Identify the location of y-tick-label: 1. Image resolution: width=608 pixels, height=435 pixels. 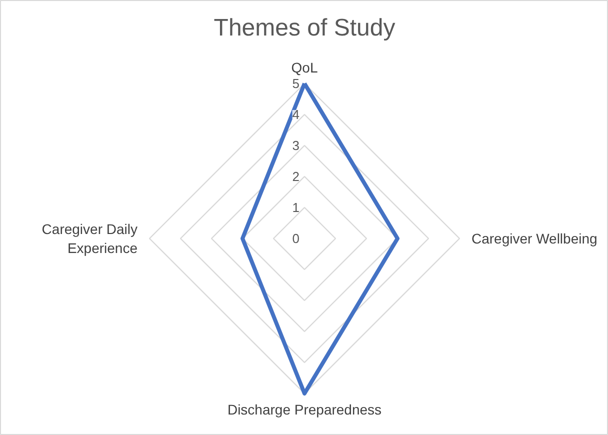
(296, 207).